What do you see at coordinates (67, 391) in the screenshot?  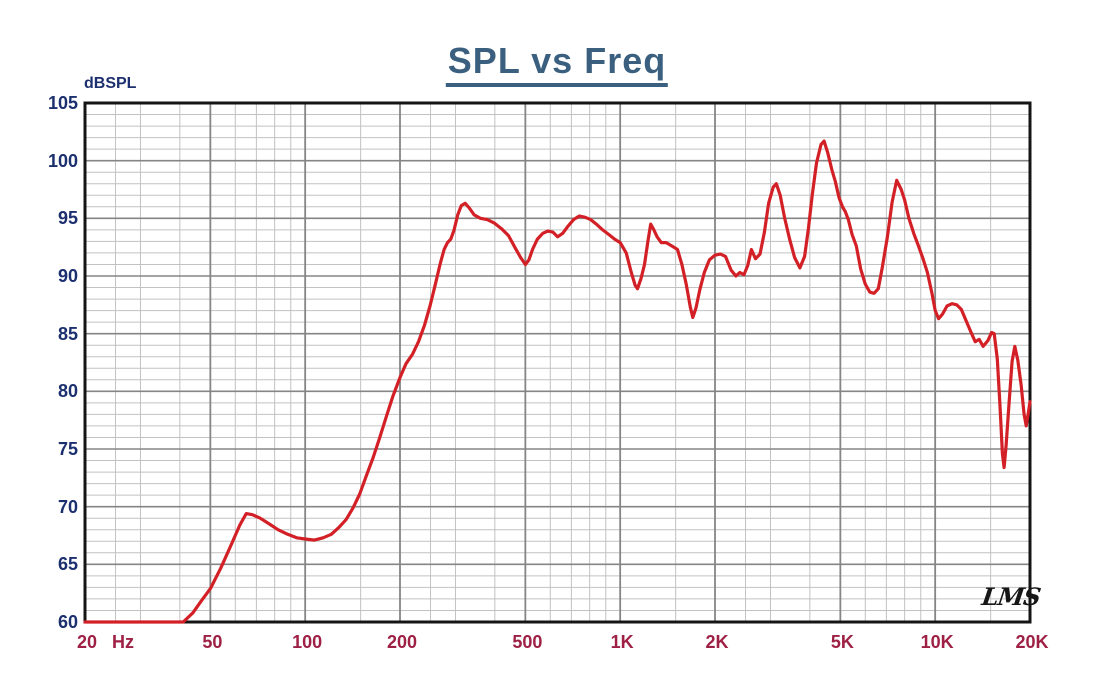 I see `y-tick-label: 80` at bounding box center [67, 391].